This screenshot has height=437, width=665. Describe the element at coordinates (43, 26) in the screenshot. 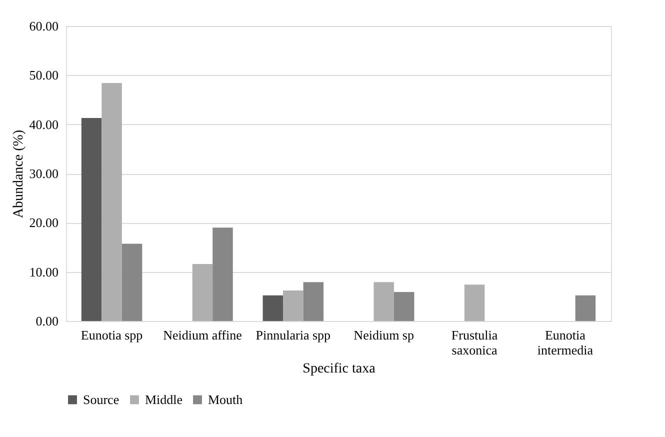

I see `y-tick-label: 60.00` at that location.